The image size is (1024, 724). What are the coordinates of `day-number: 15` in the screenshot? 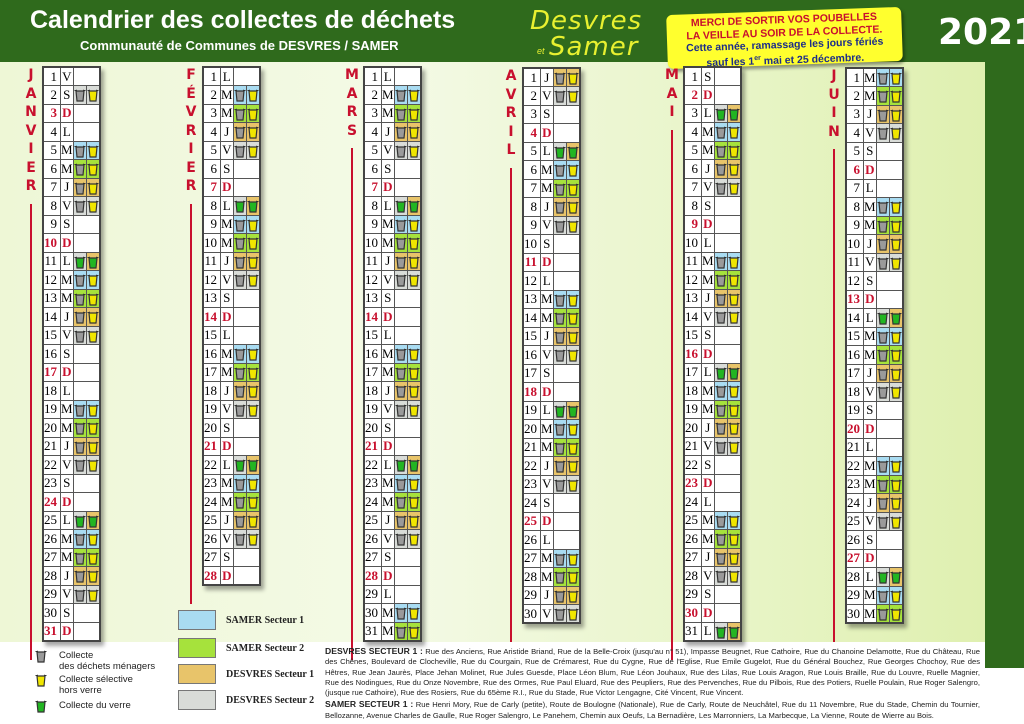 It's located at (692, 335).